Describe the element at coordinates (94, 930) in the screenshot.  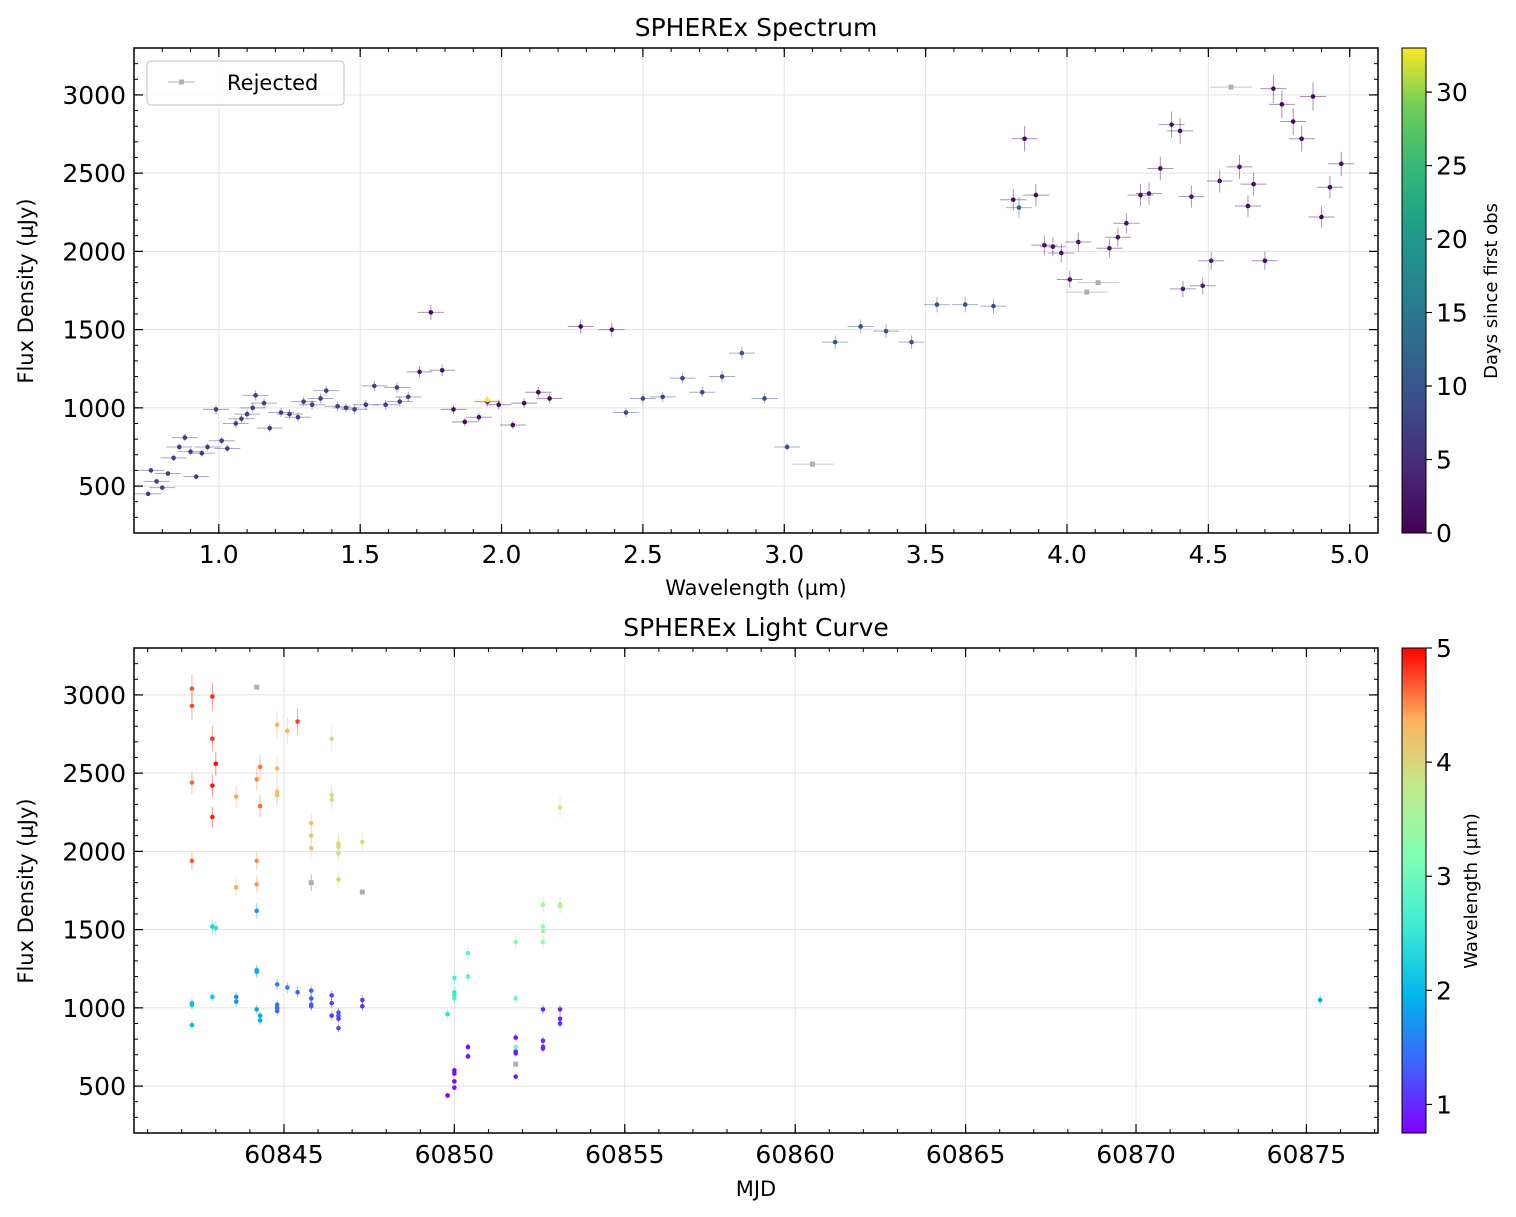
I see `light-curve-y-tick-label: 1500` at that location.